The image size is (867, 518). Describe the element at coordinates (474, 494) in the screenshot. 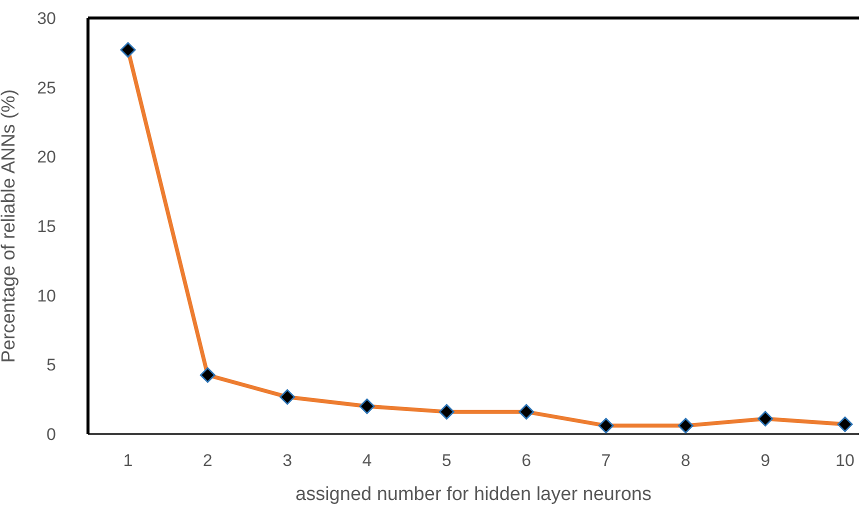

I see `x-axis-title: assigned number for hidden layer neurons` at that location.